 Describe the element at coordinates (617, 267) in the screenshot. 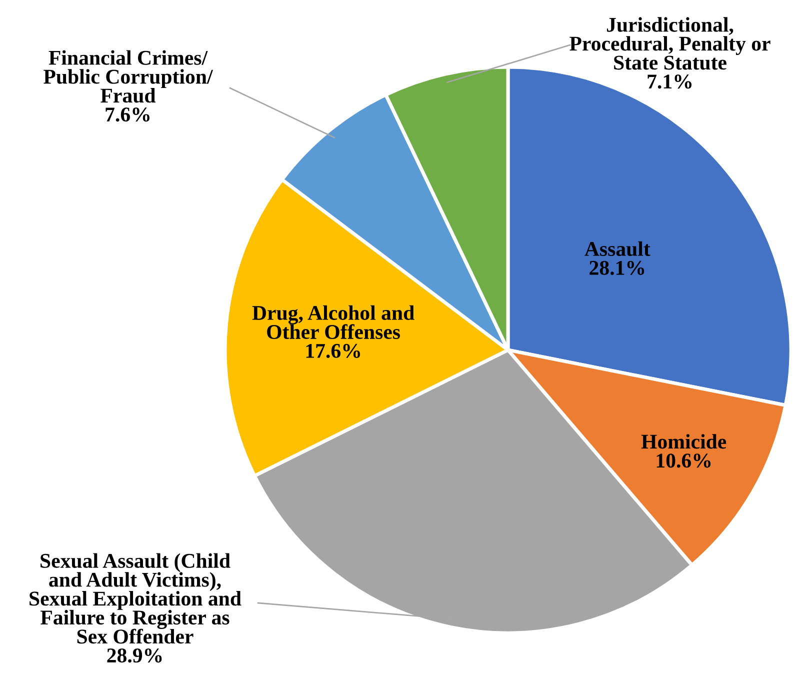

I see `data-label: 28.1%` at that location.